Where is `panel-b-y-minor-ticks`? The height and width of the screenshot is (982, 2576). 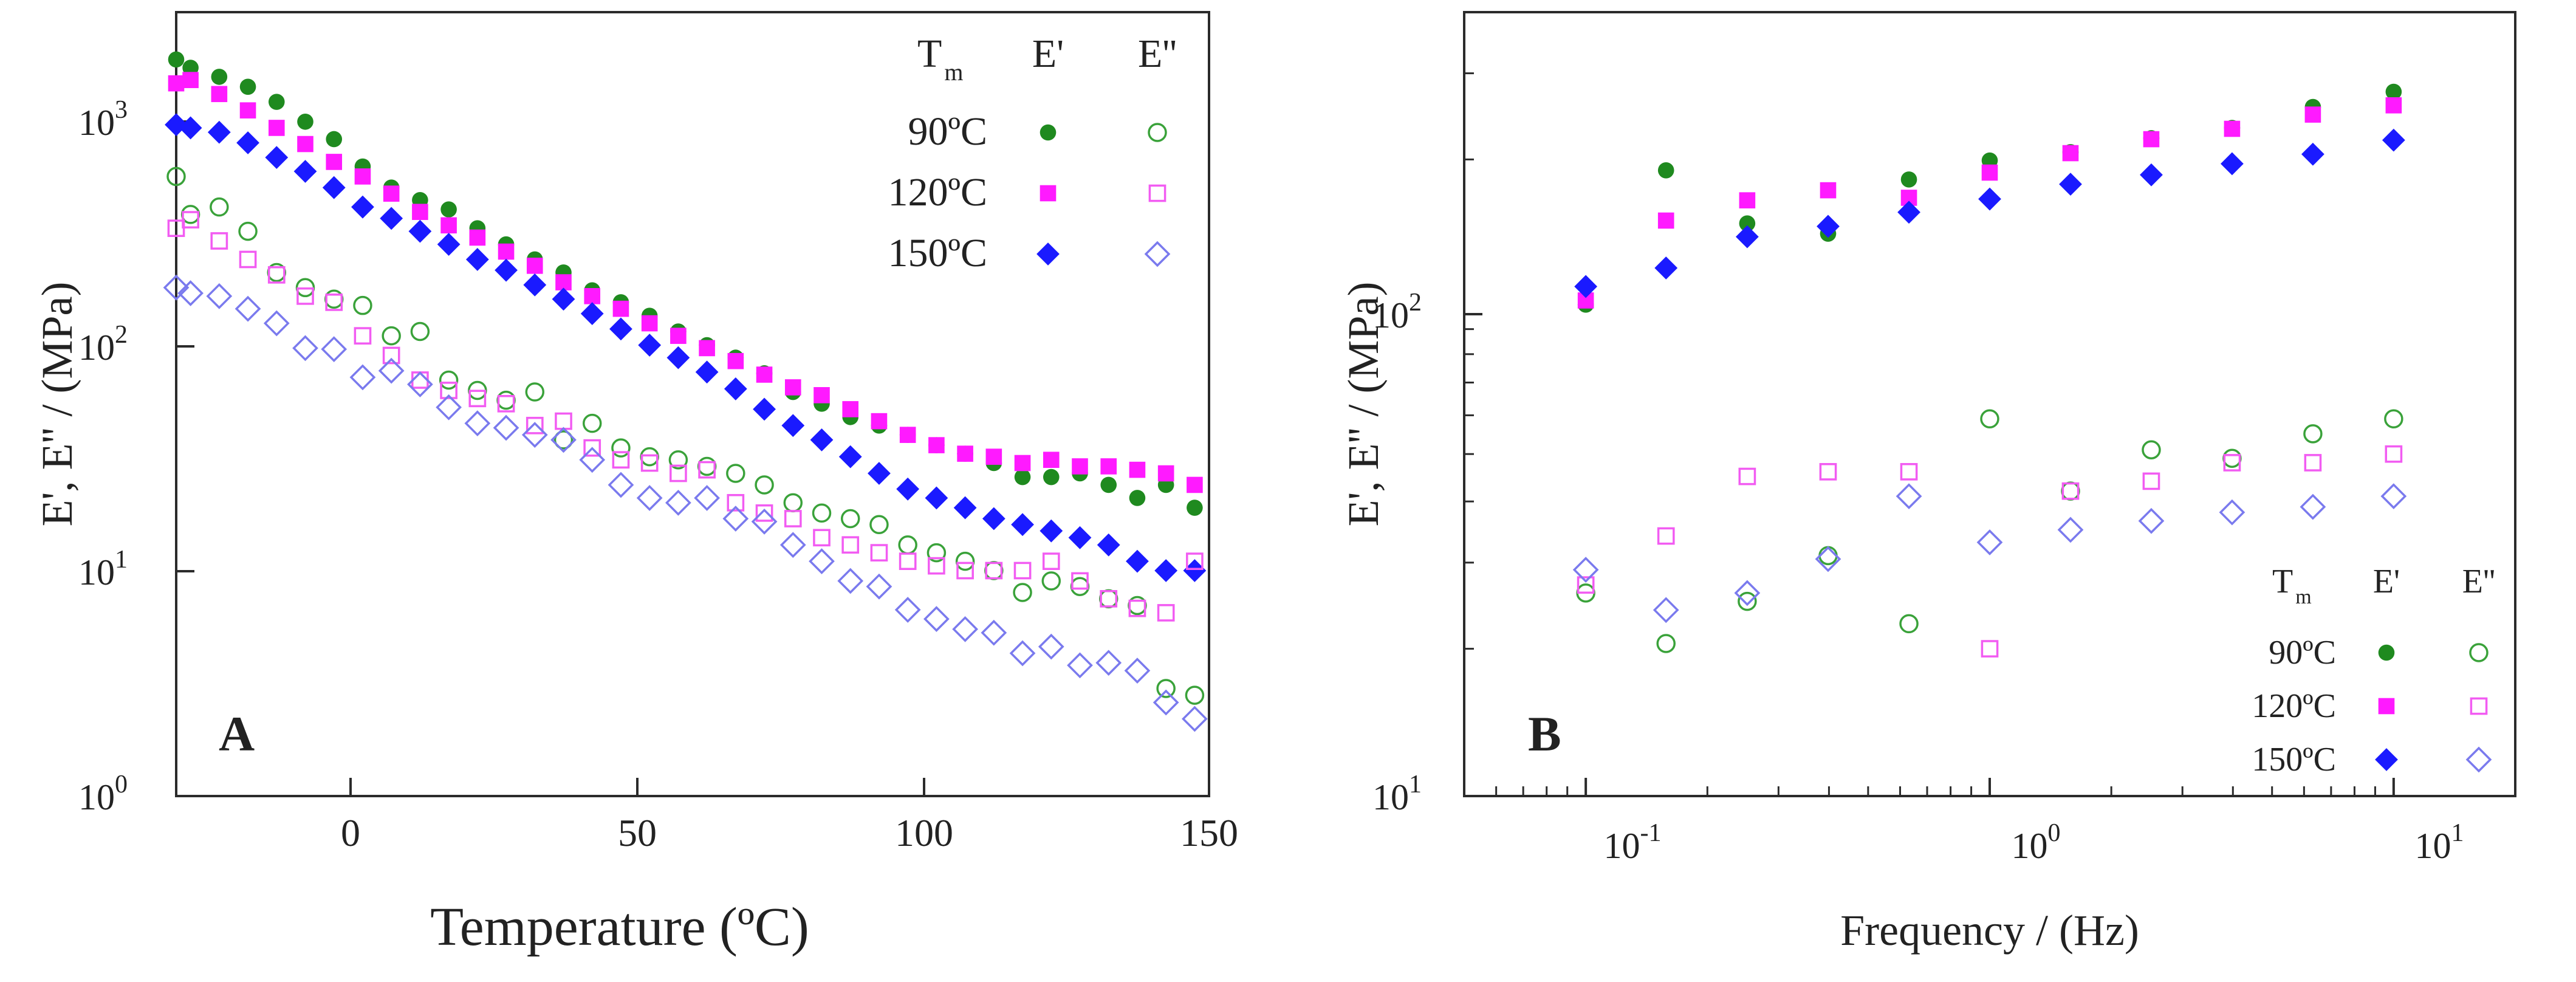 panel-b-y-minor-ticks is located at coordinates (1469, 330).